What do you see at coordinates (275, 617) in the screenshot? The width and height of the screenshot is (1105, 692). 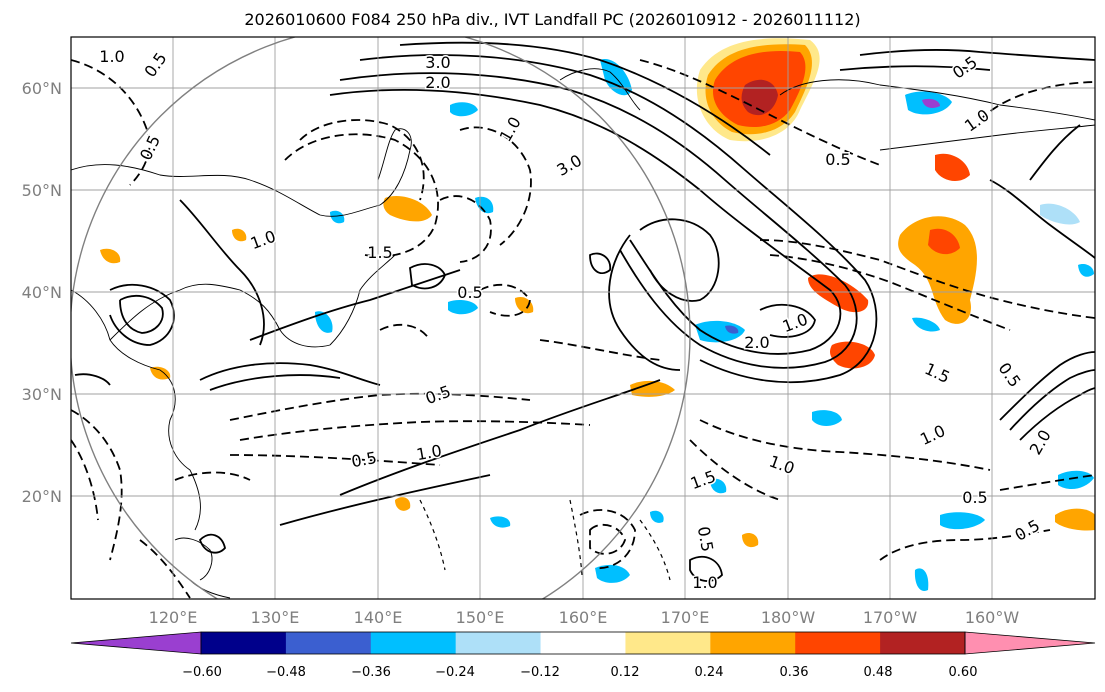 I see `lon-label: 130°E` at bounding box center [275, 617].